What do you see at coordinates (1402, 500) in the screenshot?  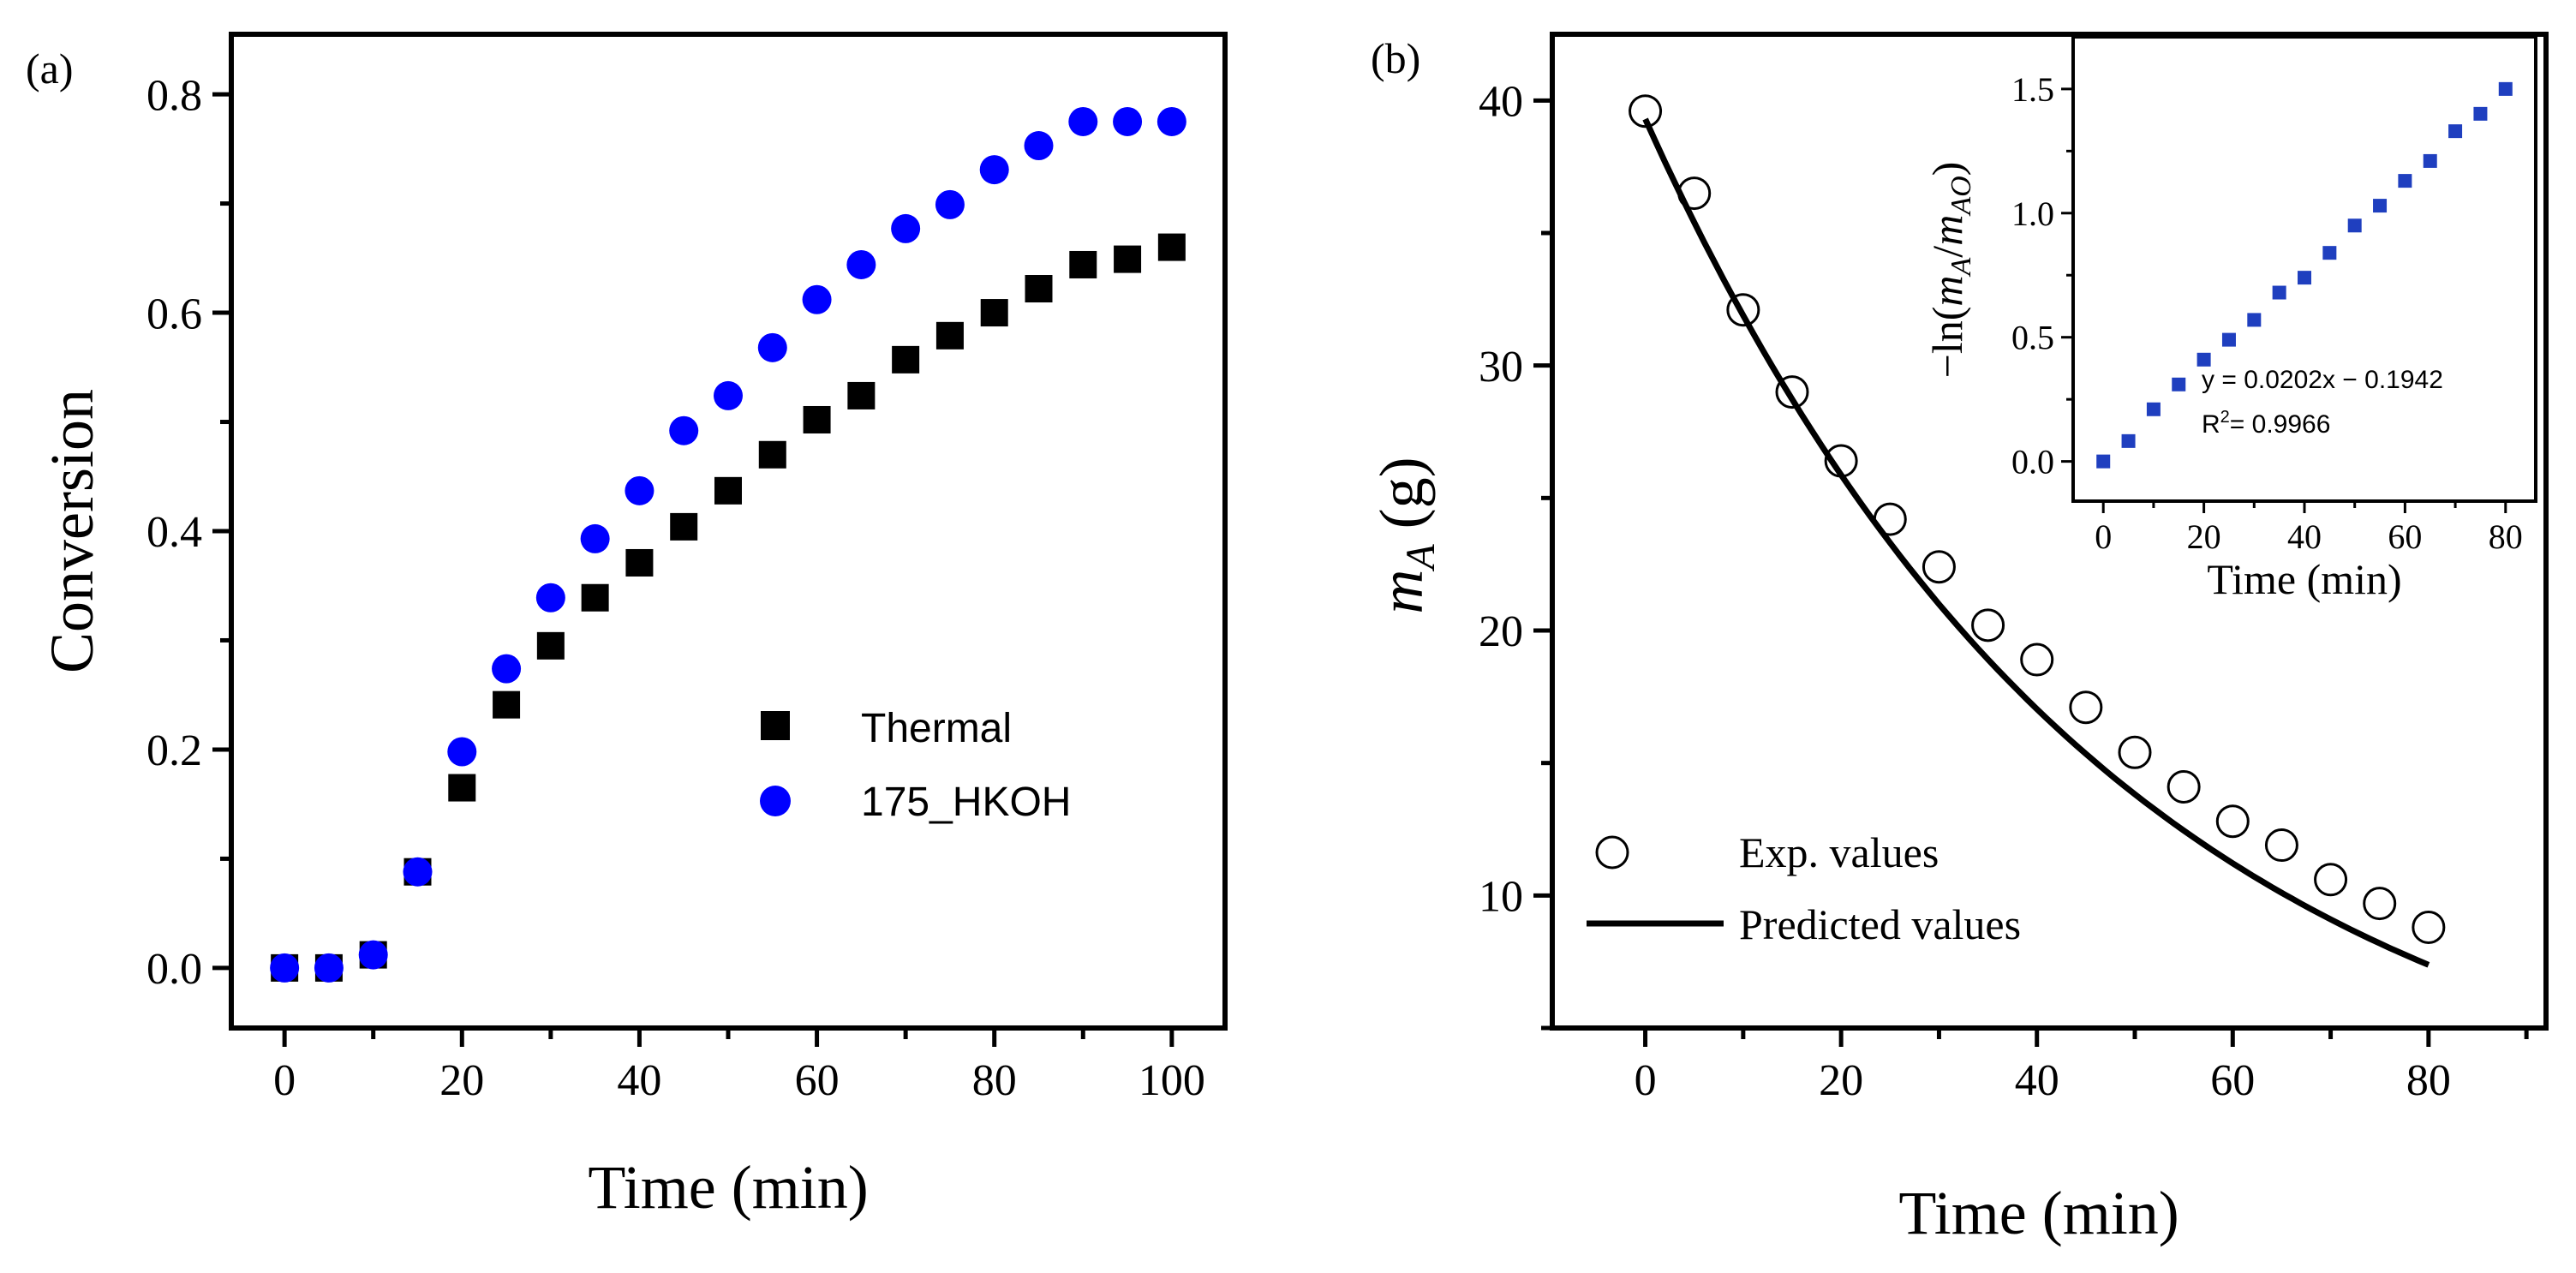 I see `y-title-unit: (g)` at bounding box center [1402, 500].